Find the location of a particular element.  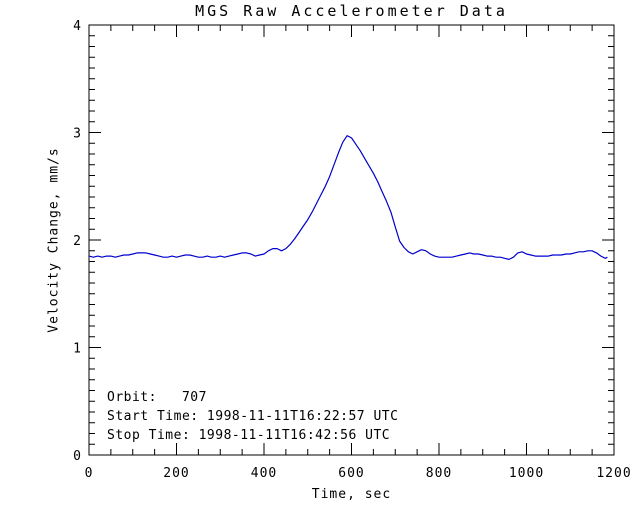

annotation-start-time: Start Time: 1998-11-11T16:22:57 UTC is located at coordinates (253, 416).